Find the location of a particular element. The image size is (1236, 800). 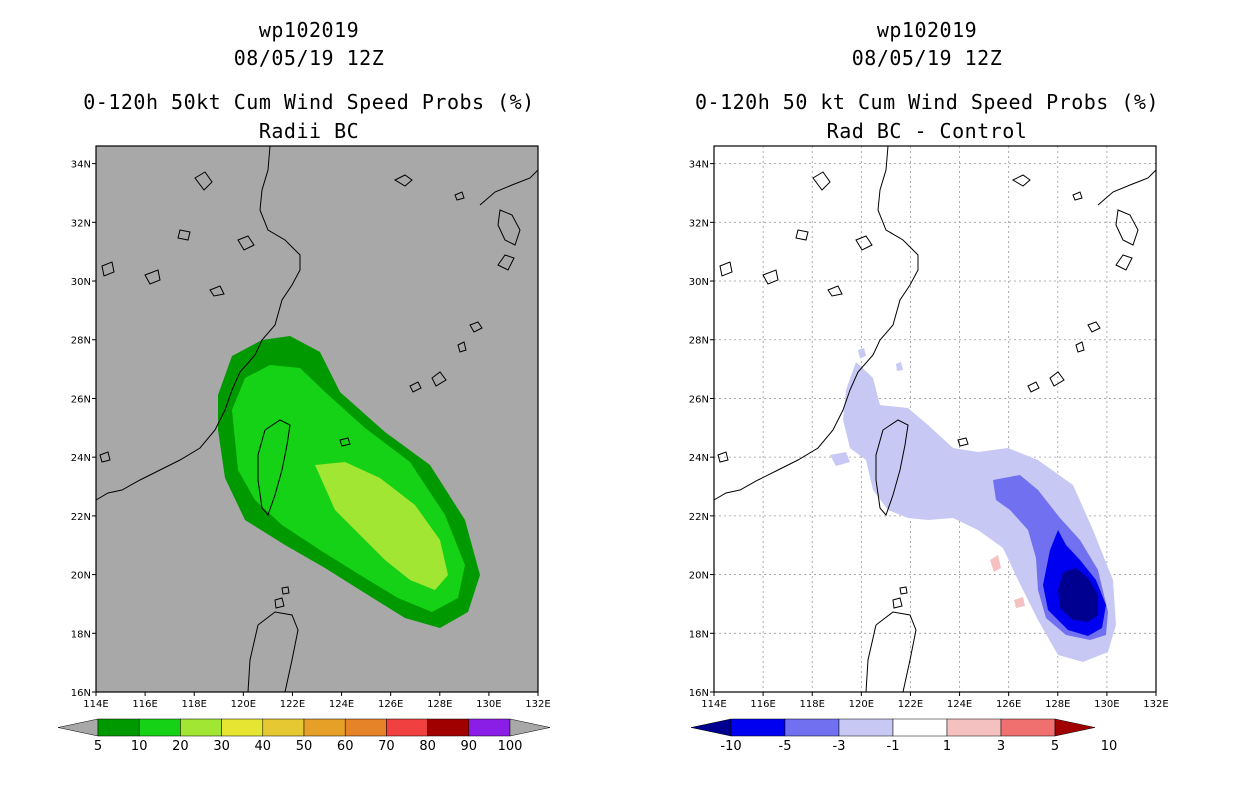

storm-id-left: wp102019 is located at coordinates (309, 30).